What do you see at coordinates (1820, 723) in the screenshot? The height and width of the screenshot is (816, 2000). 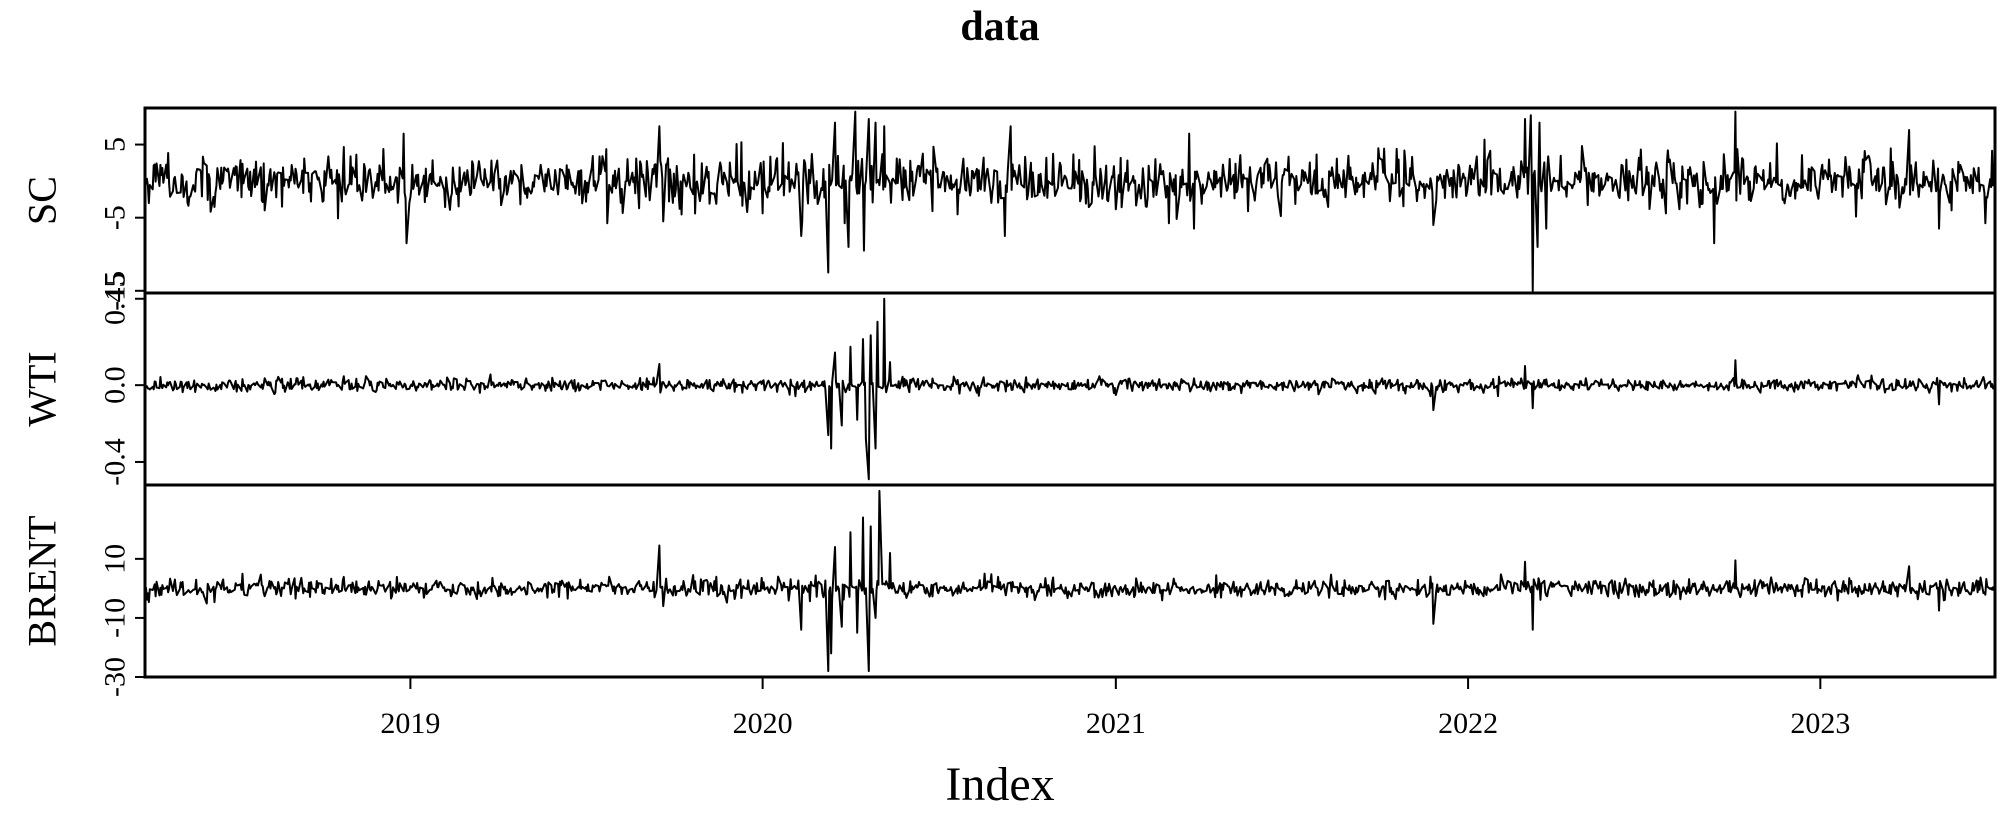 I see `x-tick-label: 2023` at bounding box center [1820, 723].